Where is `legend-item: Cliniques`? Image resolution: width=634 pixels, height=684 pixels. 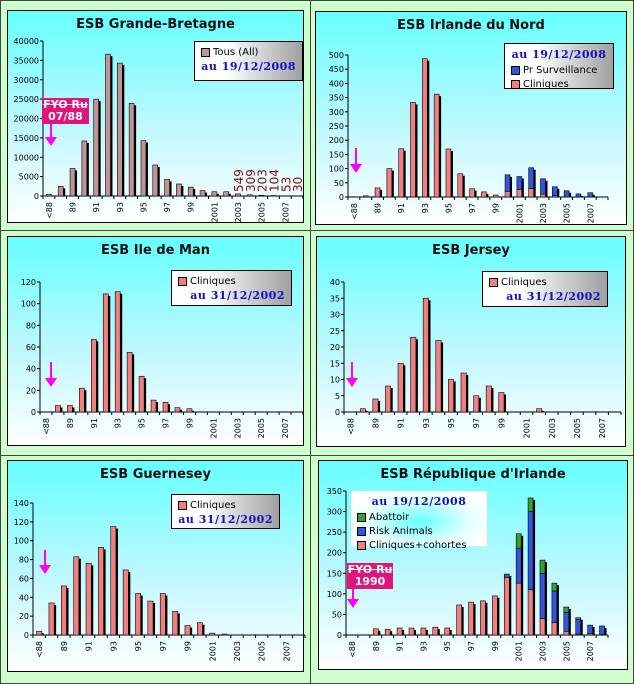
legend-item: Cliniques is located at coordinates (545, 282).